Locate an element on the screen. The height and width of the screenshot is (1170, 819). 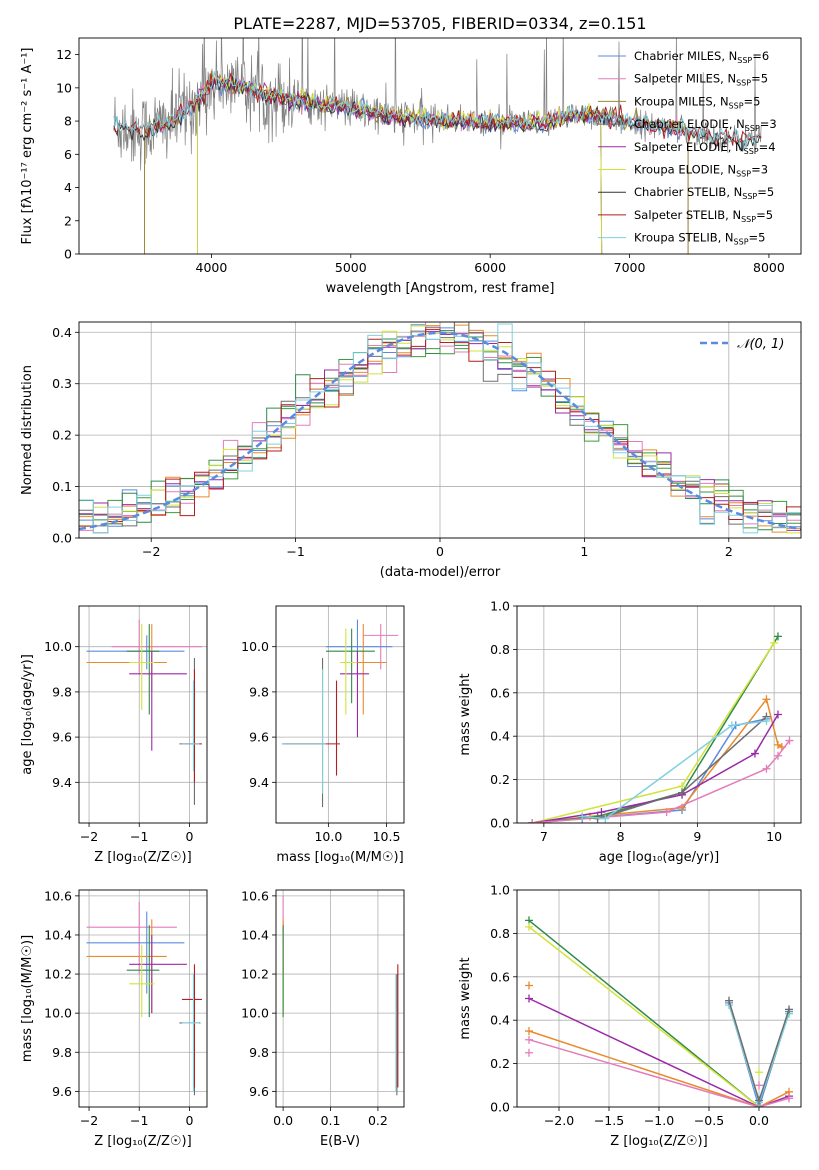
x-tick-label: −2.0 is located at coordinates (559, 1120).